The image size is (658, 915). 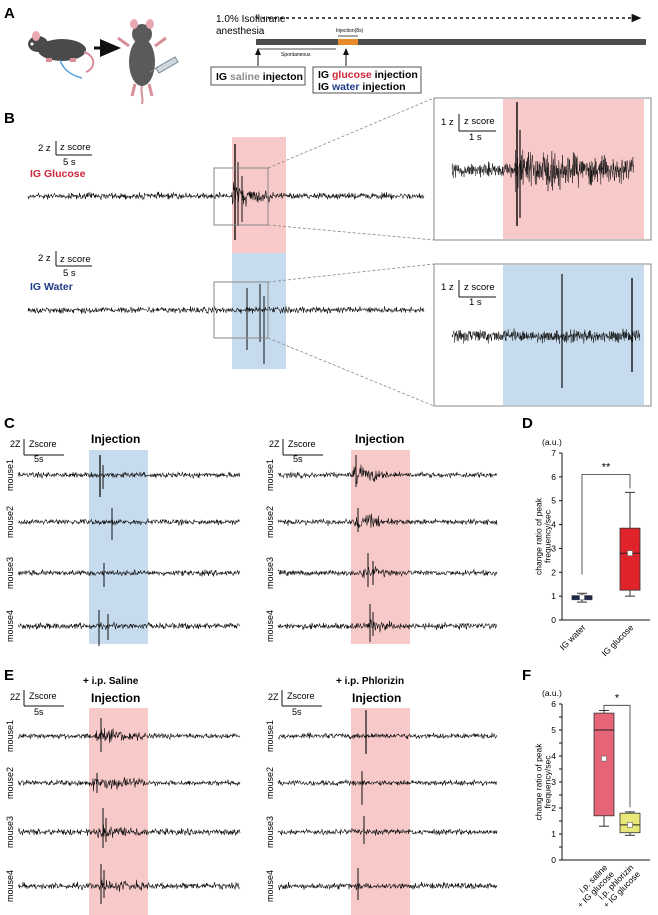 I want to click on e-left-injection-shade, so click(x=118, y=811).